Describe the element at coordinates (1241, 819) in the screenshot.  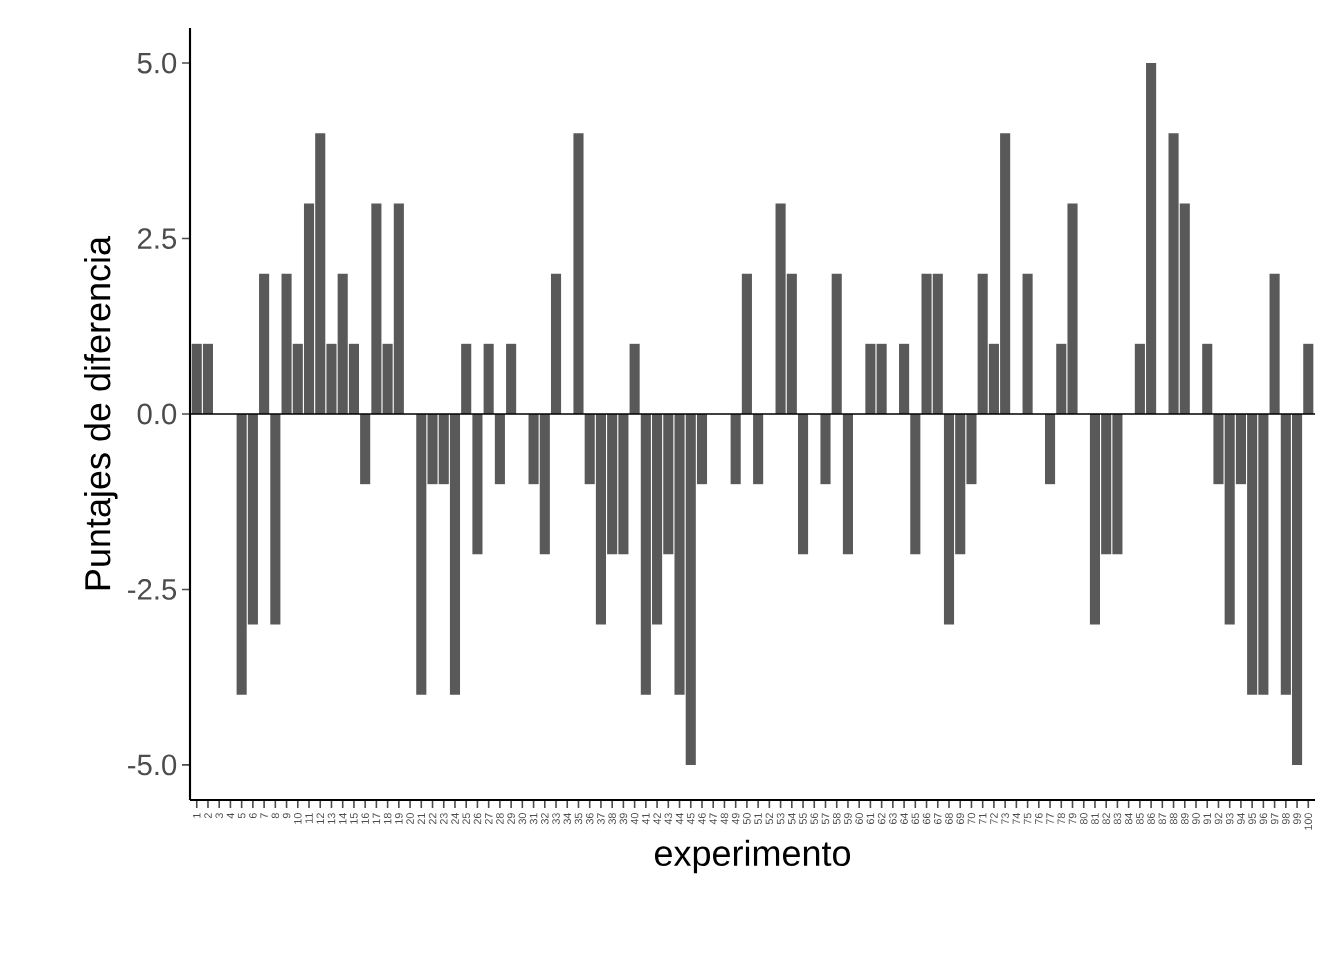
I see `x-tick-label: 94` at that location.